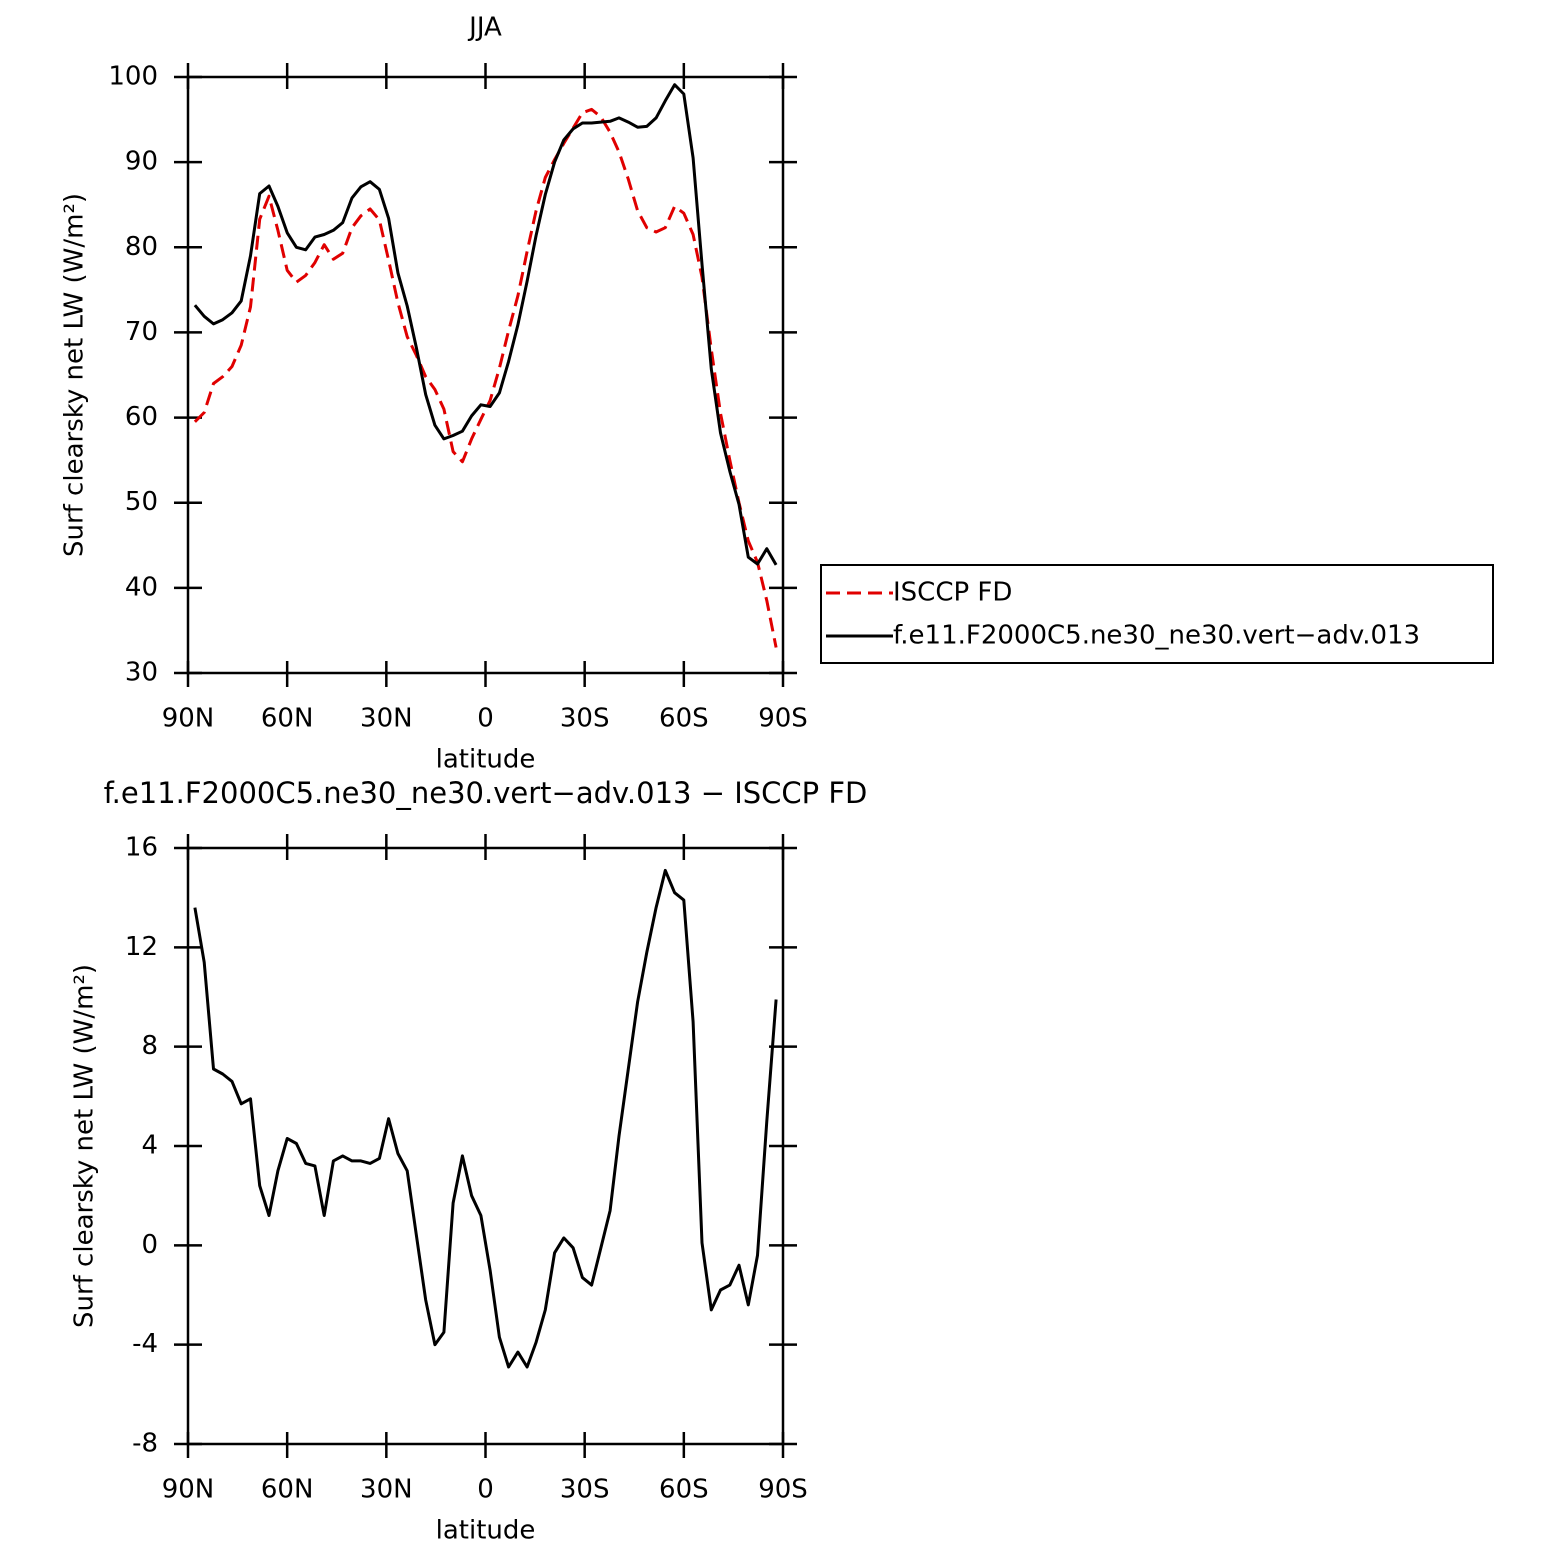 This screenshot has height=1553, width=1552. I want to click on legend-label: f.e11.F2000C5.ne30_ne30.vert−adv.013, so click(1156, 636).